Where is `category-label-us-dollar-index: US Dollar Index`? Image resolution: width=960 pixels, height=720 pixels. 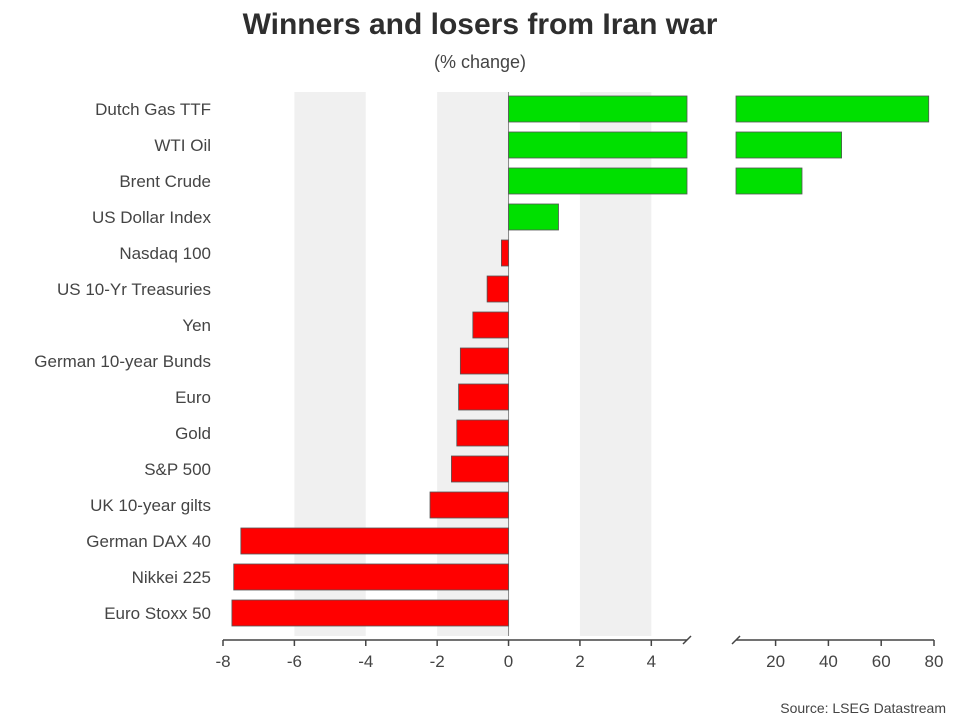 category-label-us-dollar-index: US Dollar Index is located at coordinates (152, 217).